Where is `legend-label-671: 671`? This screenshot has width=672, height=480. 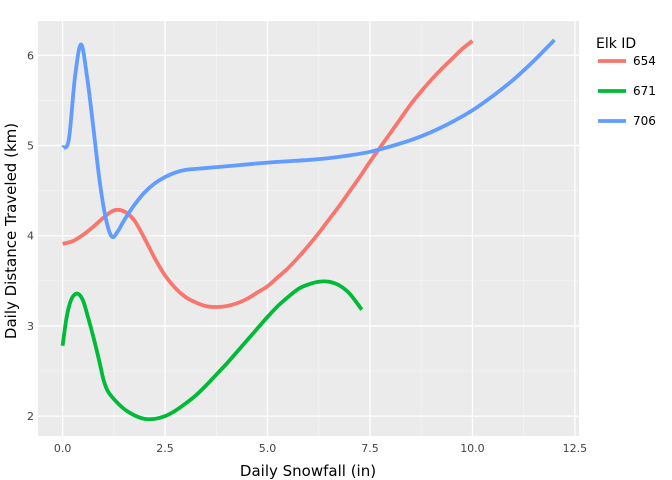
legend-label-671: 671 is located at coordinates (644, 91).